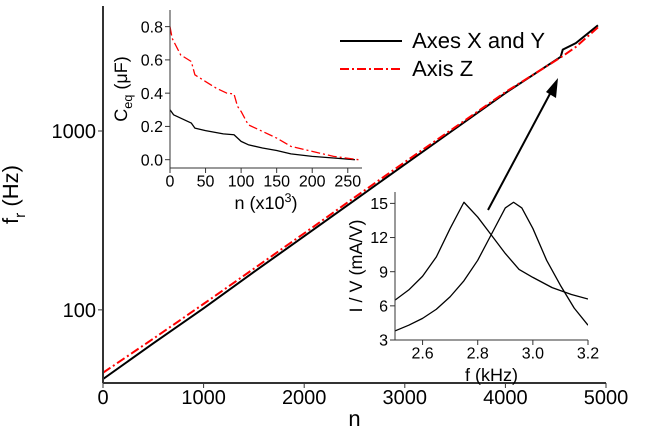 The image size is (650, 430). Describe the element at coordinates (491, 375) in the screenshot. I see `x-axis-title: f (kHz)` at that location.